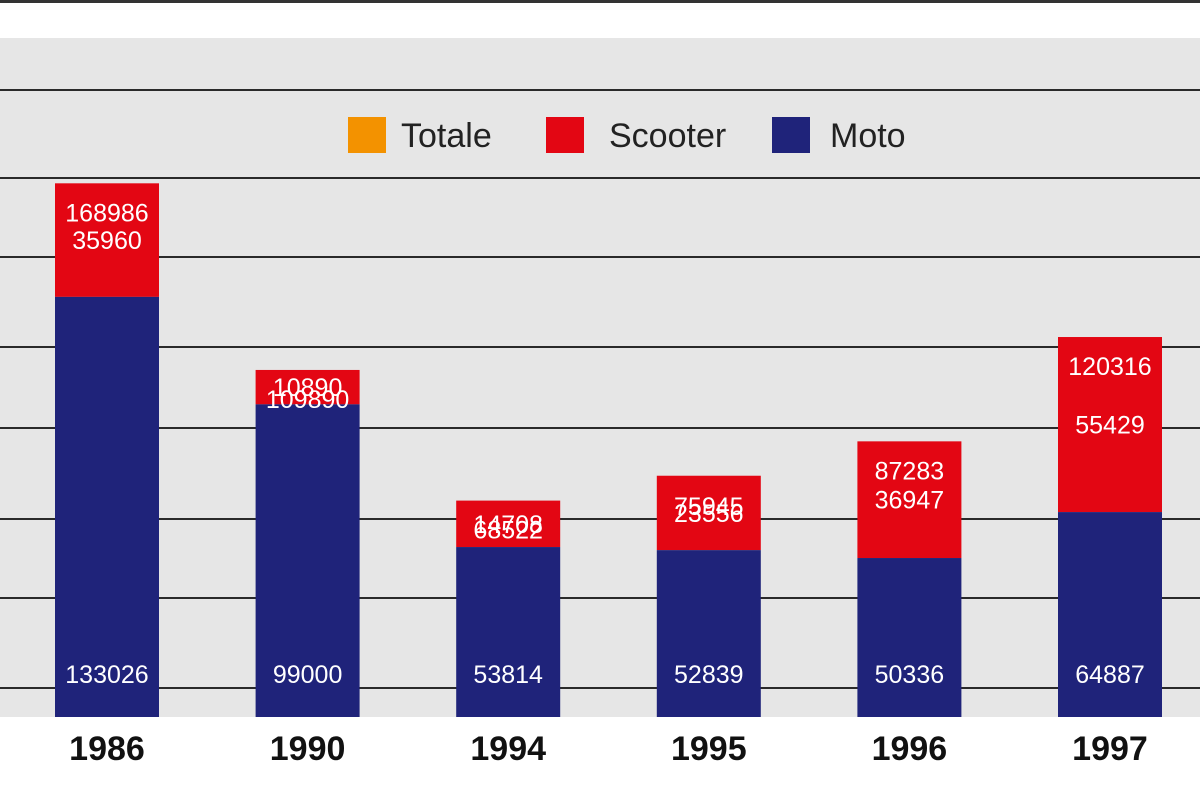 The image size is (1200, 799). What do you see at coordinates (667, 136) in the screenshot?
I see `legend-label-scooter: Scooter` at bounding box center [667, 136].